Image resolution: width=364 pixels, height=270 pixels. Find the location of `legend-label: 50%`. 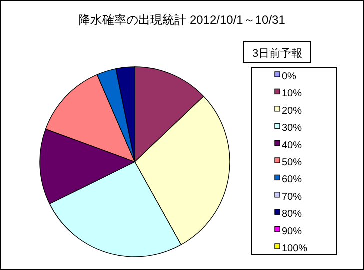

legend-label: 50% is located at coordinates (292, 163).